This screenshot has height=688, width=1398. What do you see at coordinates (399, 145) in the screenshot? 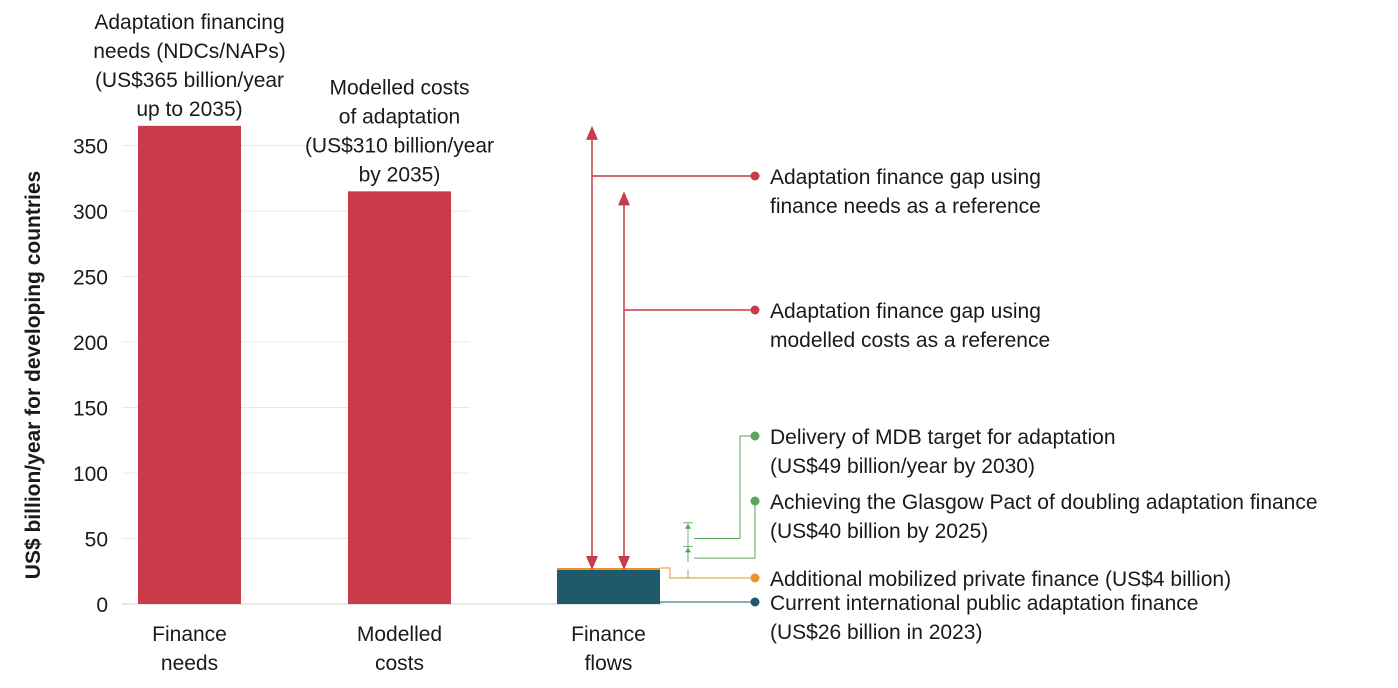
I see `bar-annotation: (US$310 billion/year` at bounding box center [399, 145].